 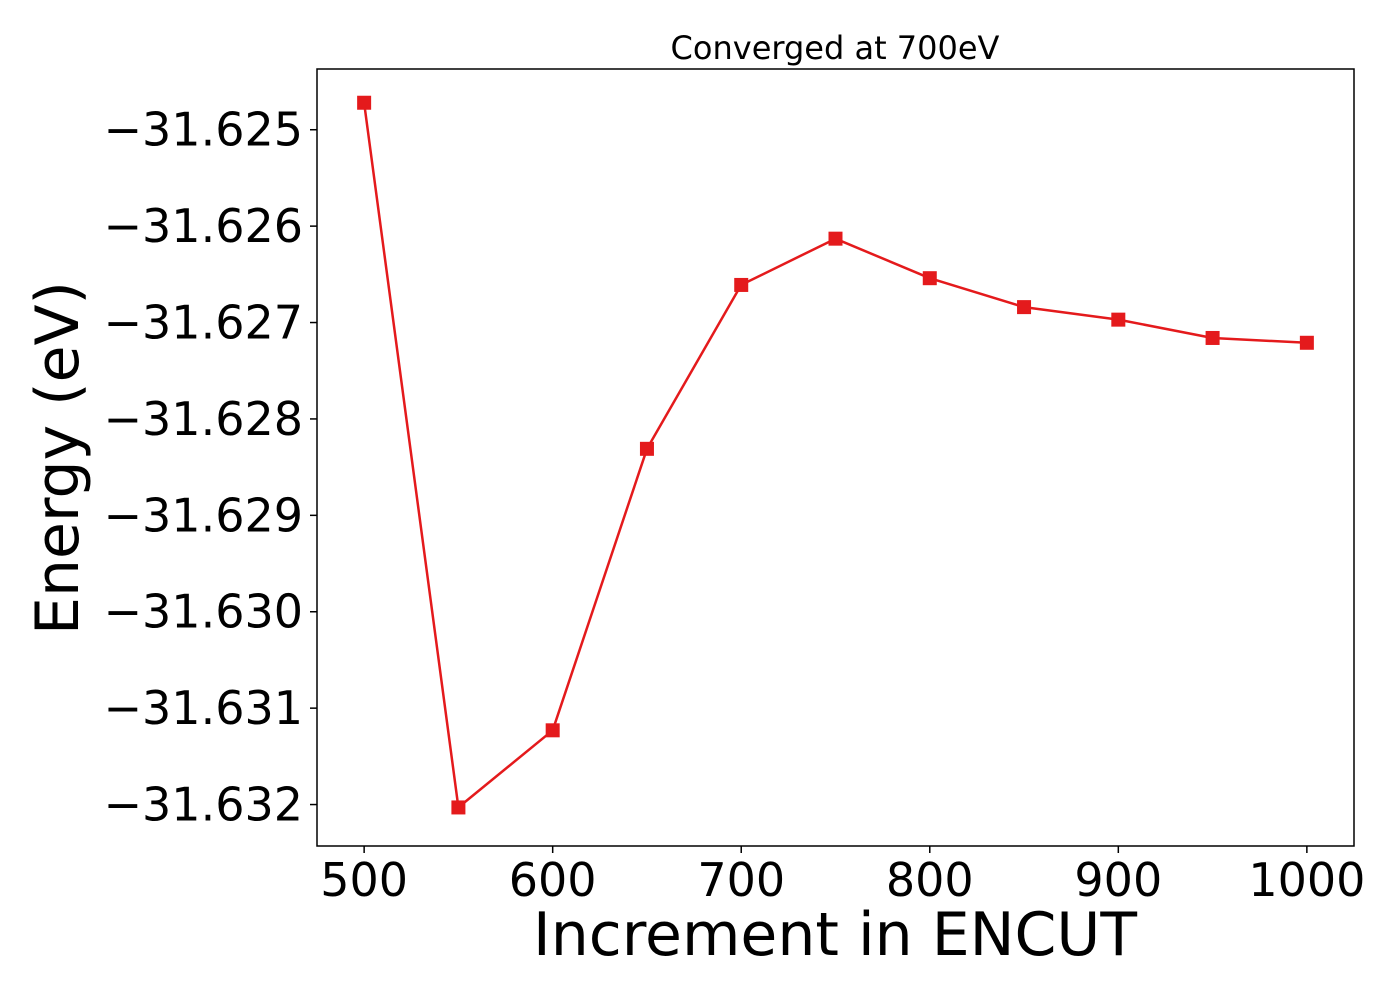 What do you see at coordinates (842, 876) in the screenshot?
I see `x-axis: 500 600 700 800 900 1000` at bounding box center [842, 876].